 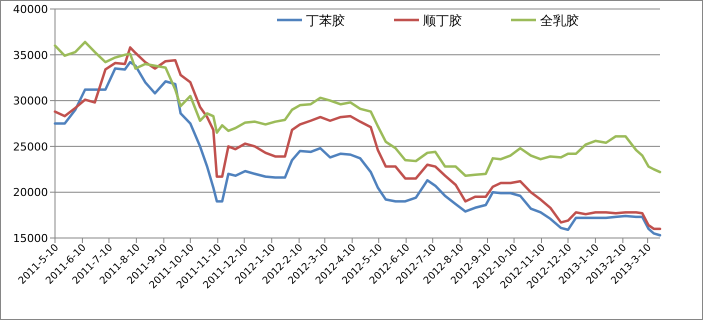 What do you see at coordinates (30, 238) in the screenshot?
I see `y-tick-label: 15000` at bounding box center [30, 238].